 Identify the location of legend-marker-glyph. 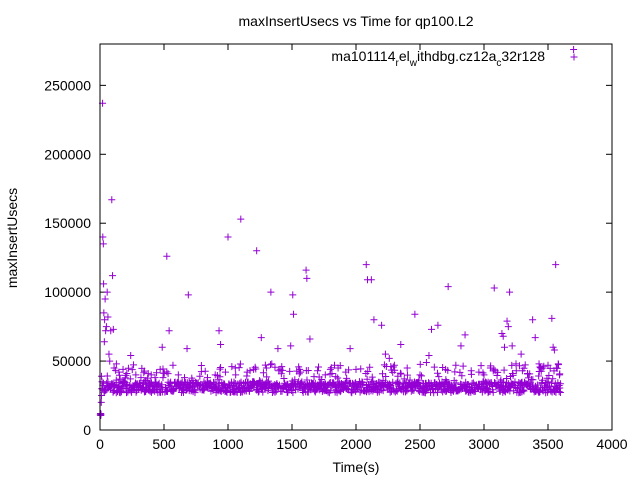
(574, 57).